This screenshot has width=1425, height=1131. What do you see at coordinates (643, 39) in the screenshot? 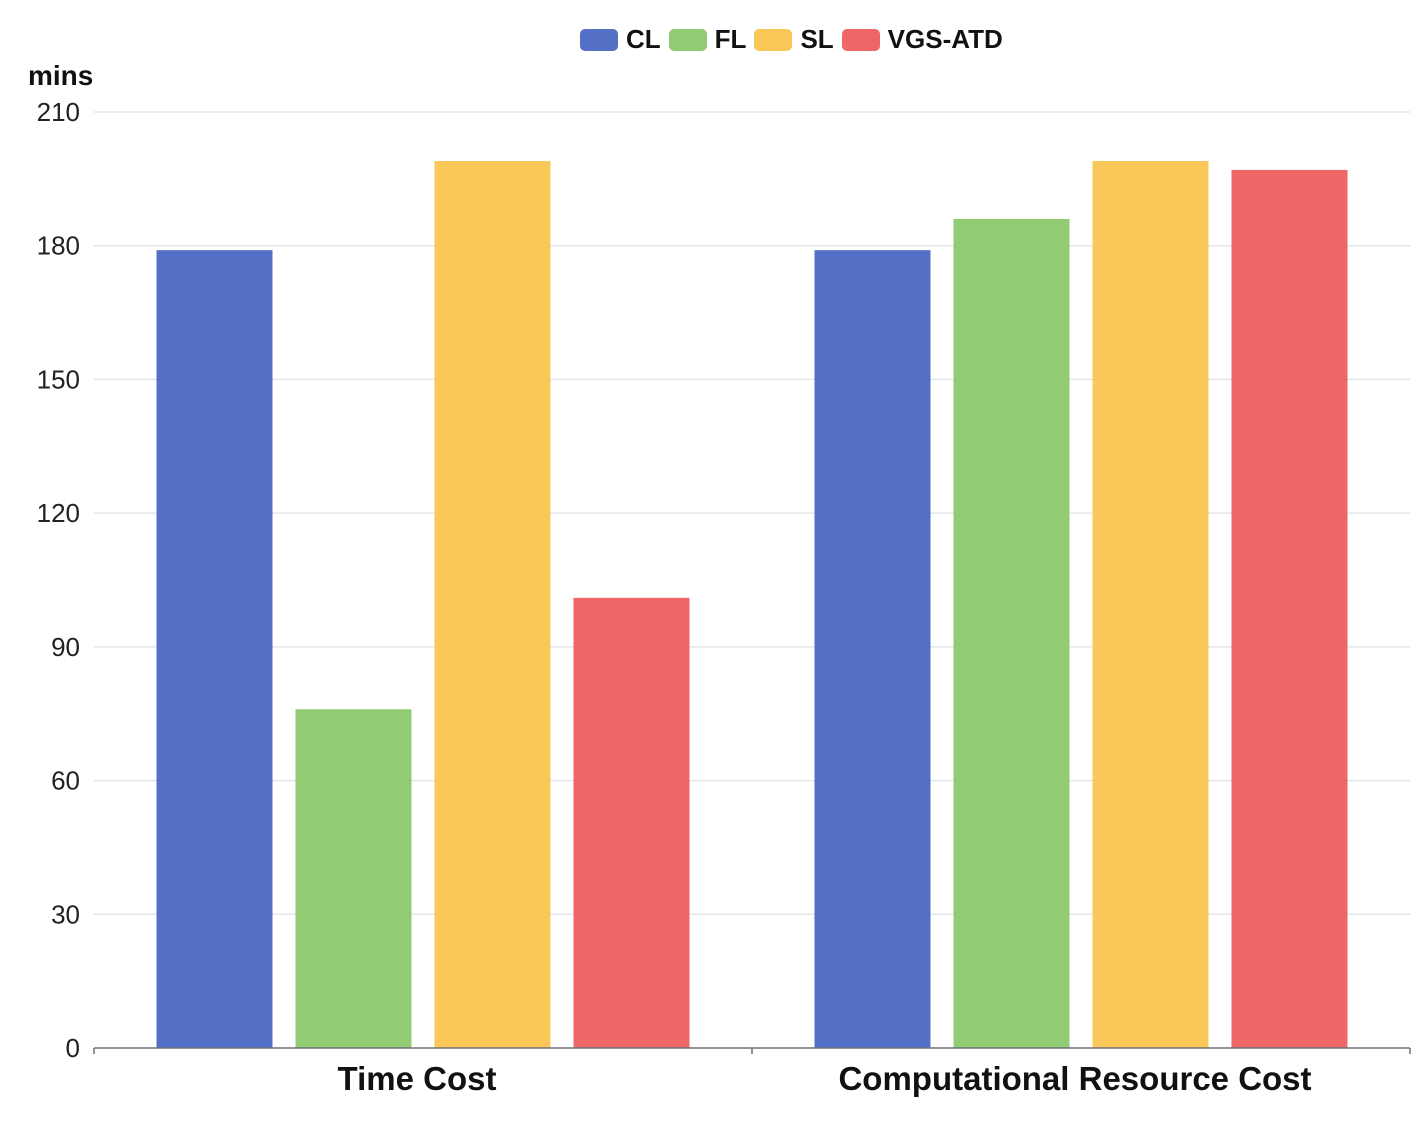
I see `legend-label-cl: CL` at bounding box center [643, 39].